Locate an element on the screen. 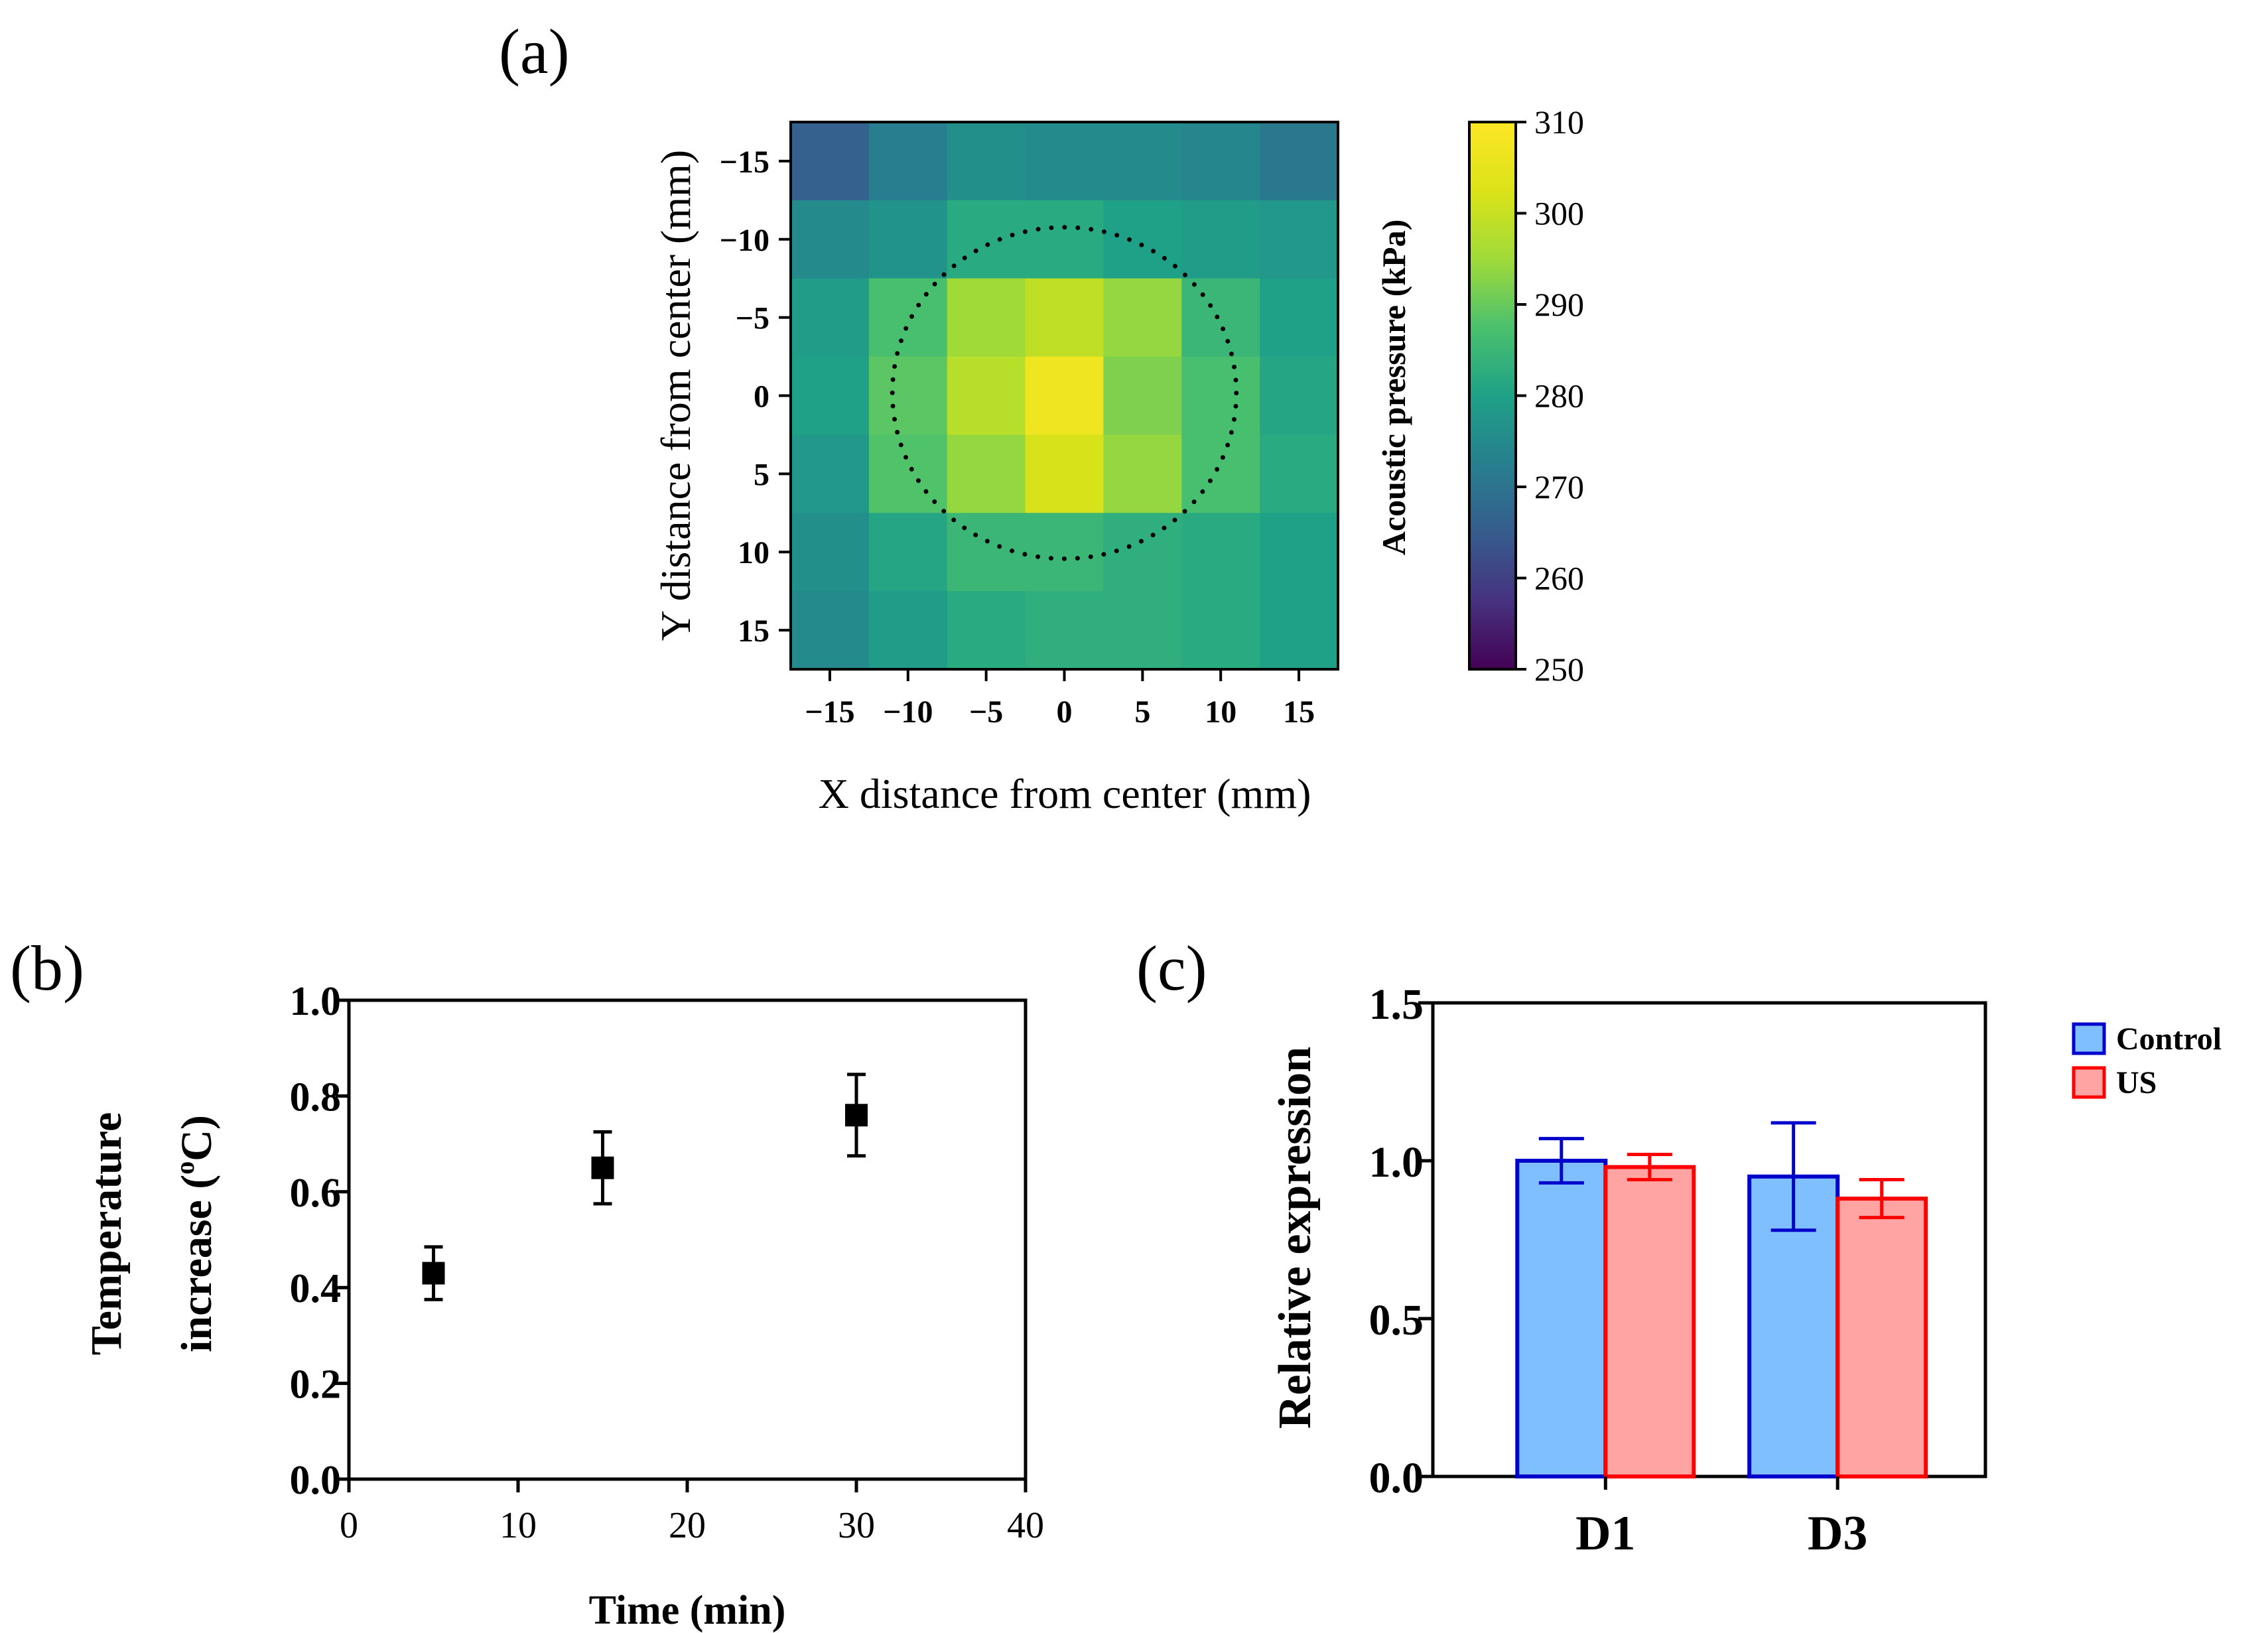  legend-swatch-us is located at coordinates (2089, 1082).